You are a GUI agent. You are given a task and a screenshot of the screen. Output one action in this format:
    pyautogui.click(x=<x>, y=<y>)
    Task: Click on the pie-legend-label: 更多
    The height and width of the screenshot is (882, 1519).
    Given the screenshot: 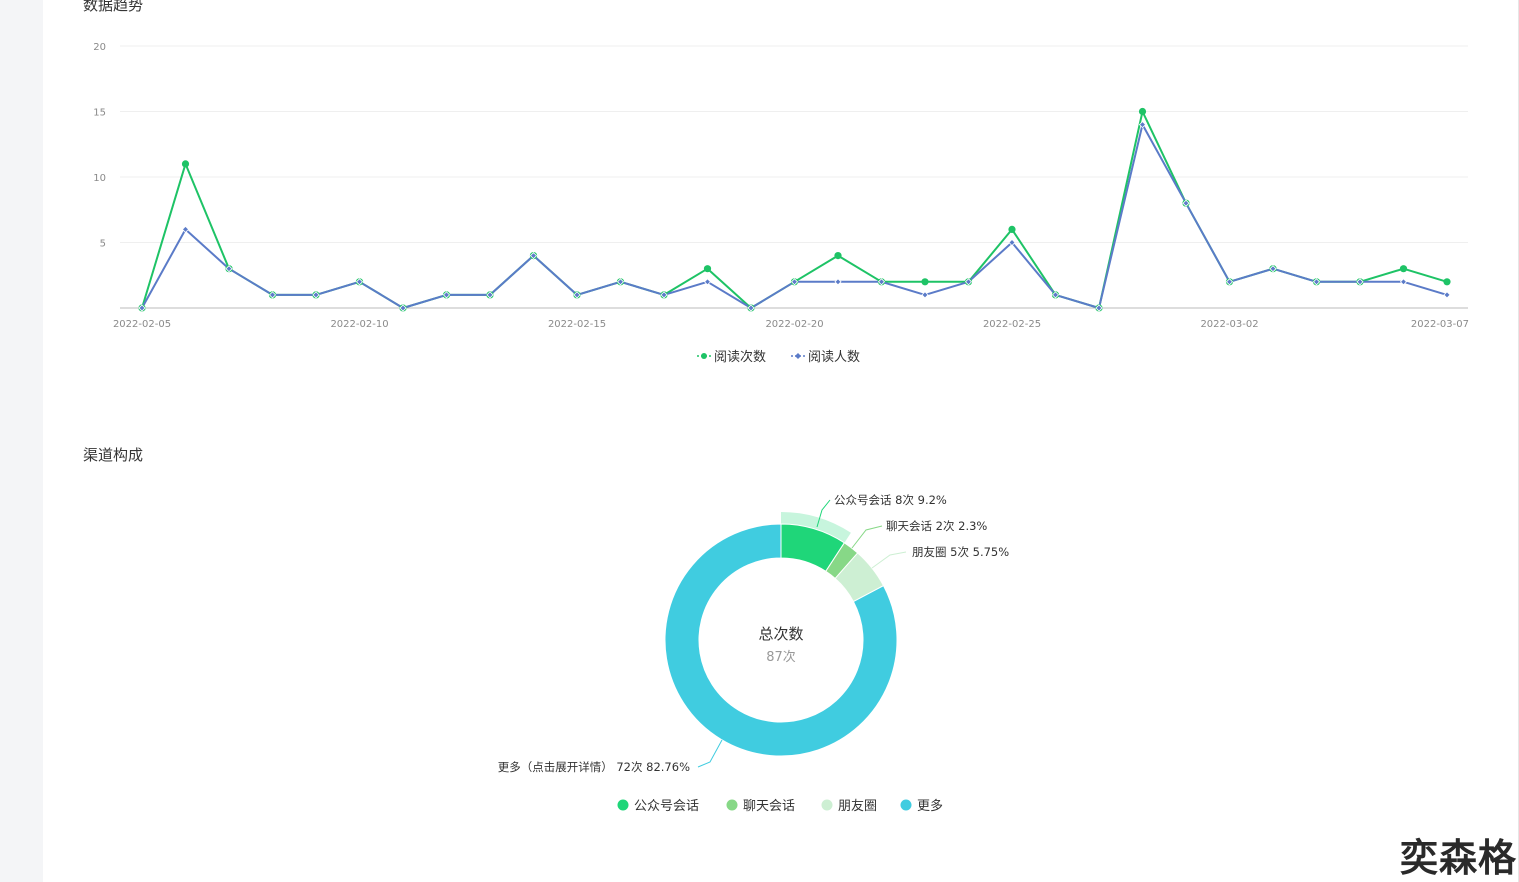 What is the action you would take?
    pyautogui.click(x=930, y=806)
    